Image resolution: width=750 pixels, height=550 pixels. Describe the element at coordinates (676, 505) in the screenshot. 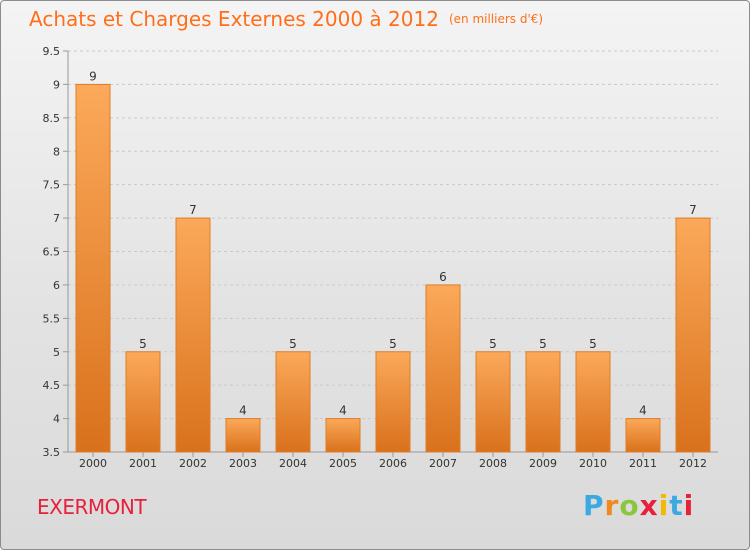

I see `logo-letter: t` at that location.